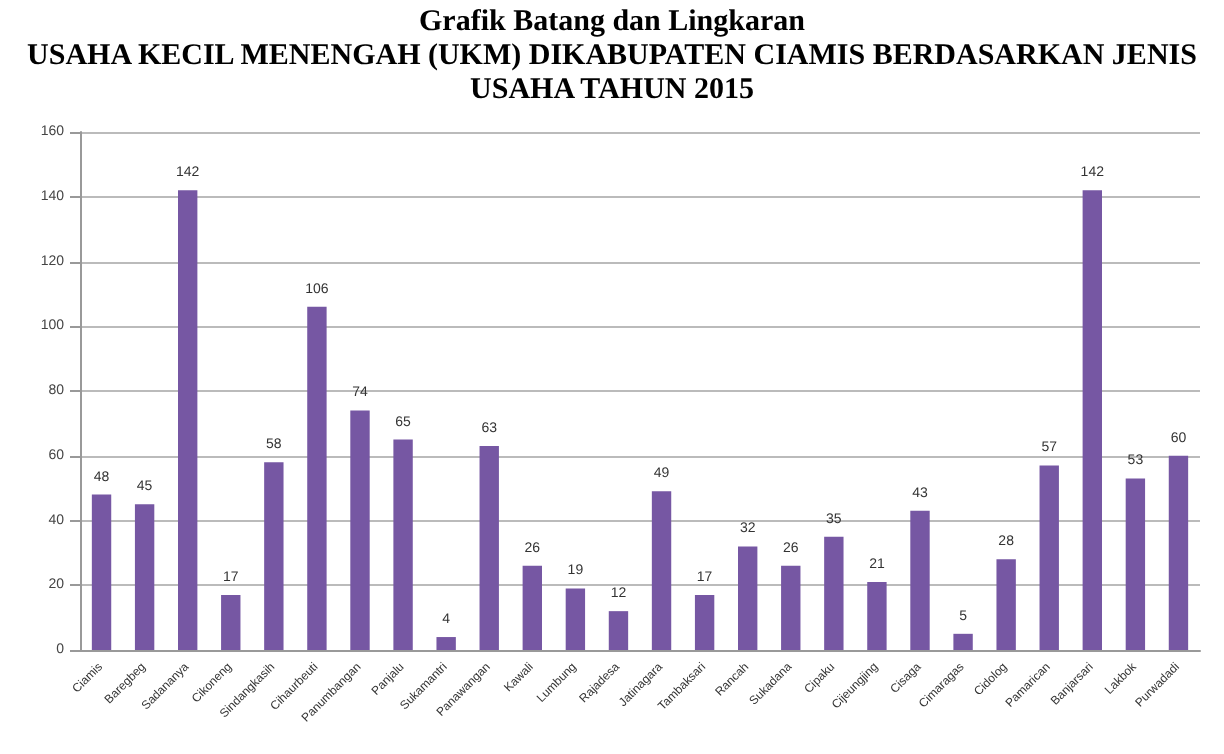  Describe the element at coordinates (612, 74) in the screenshot. I see `chart-subtitle: USAHA KECIL MENENGAH (UKM) DIKABUPATEN CIAMIS BERDASARKAN JENIS USAHA TAHUN 2015` at that location.